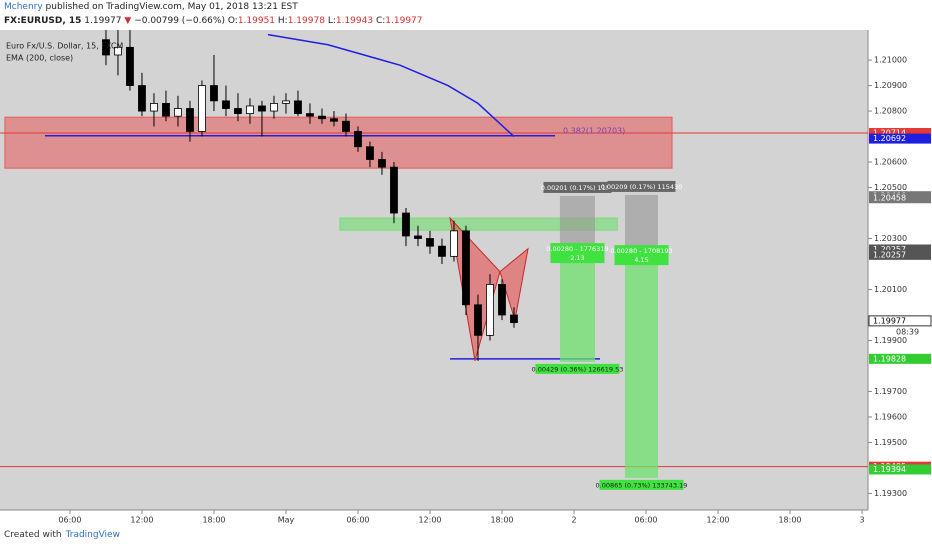 This screenshot has height=550, width=932. I want to click on c-key: C:, so click(380, 21).